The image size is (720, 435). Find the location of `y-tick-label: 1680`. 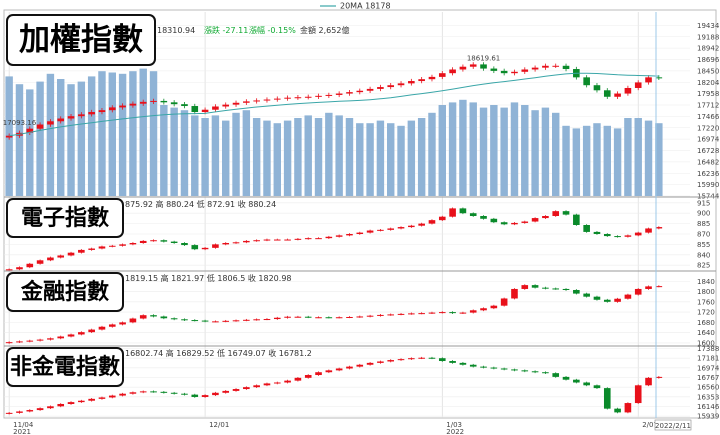

y-tick-label: 1680 is located at coordinates (706, 323).